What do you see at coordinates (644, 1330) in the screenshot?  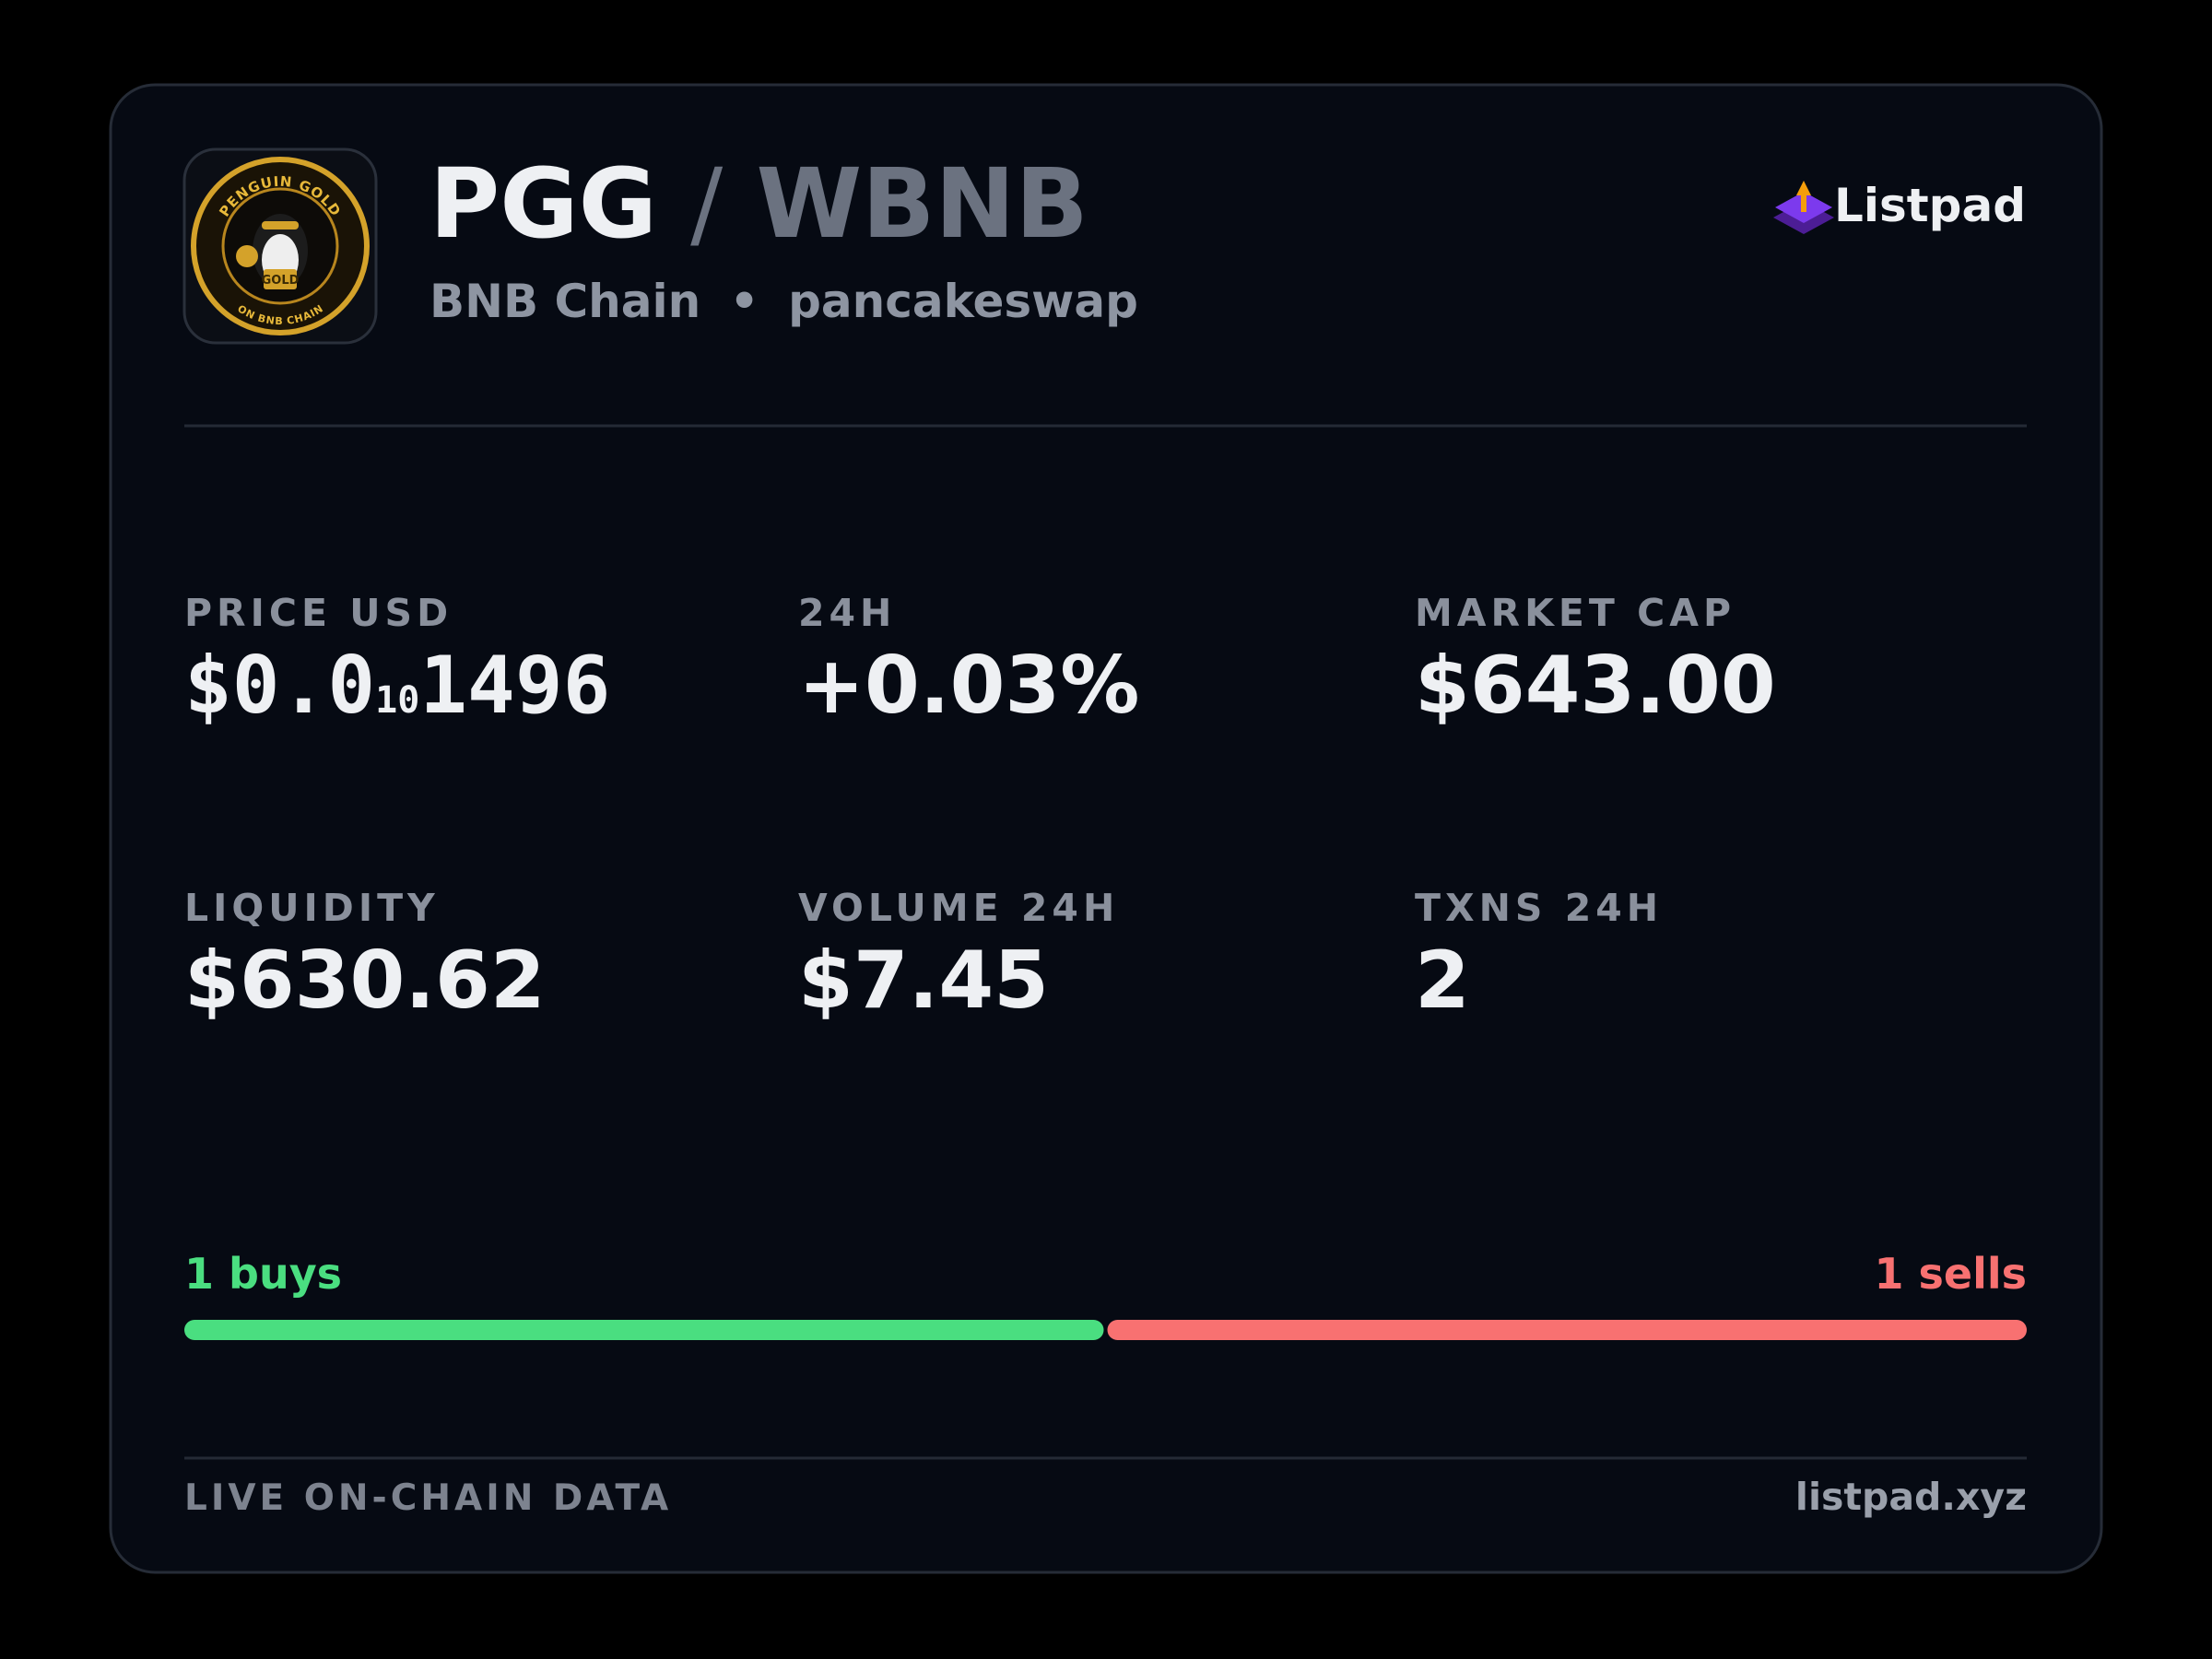 I see `buys-segment` at bounding box center [644, 1330].